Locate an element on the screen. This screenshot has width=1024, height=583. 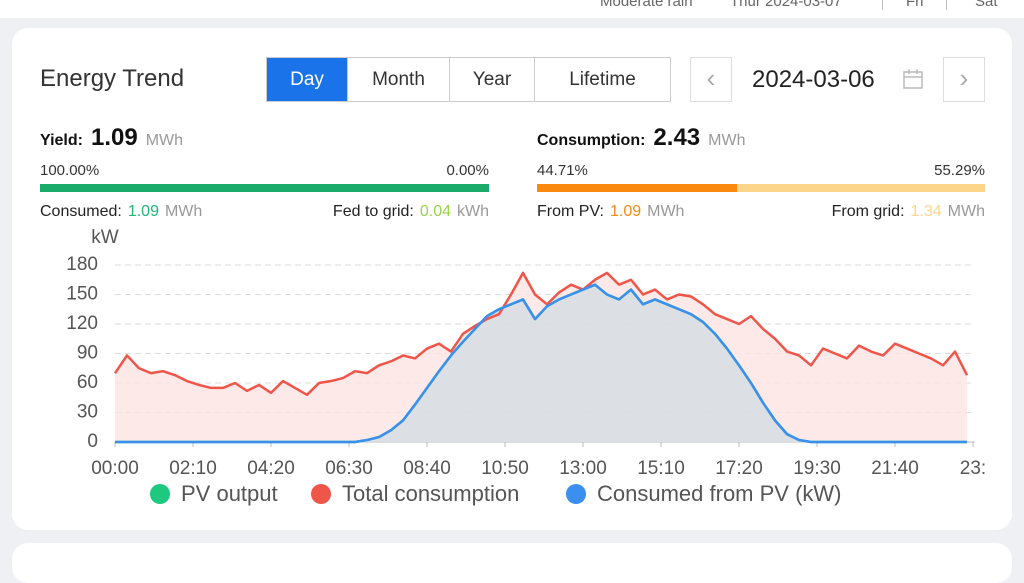
weather-strip: Moderate rain Thur 2024-03-07 Fri Sat is located at coordinates (512, 9).